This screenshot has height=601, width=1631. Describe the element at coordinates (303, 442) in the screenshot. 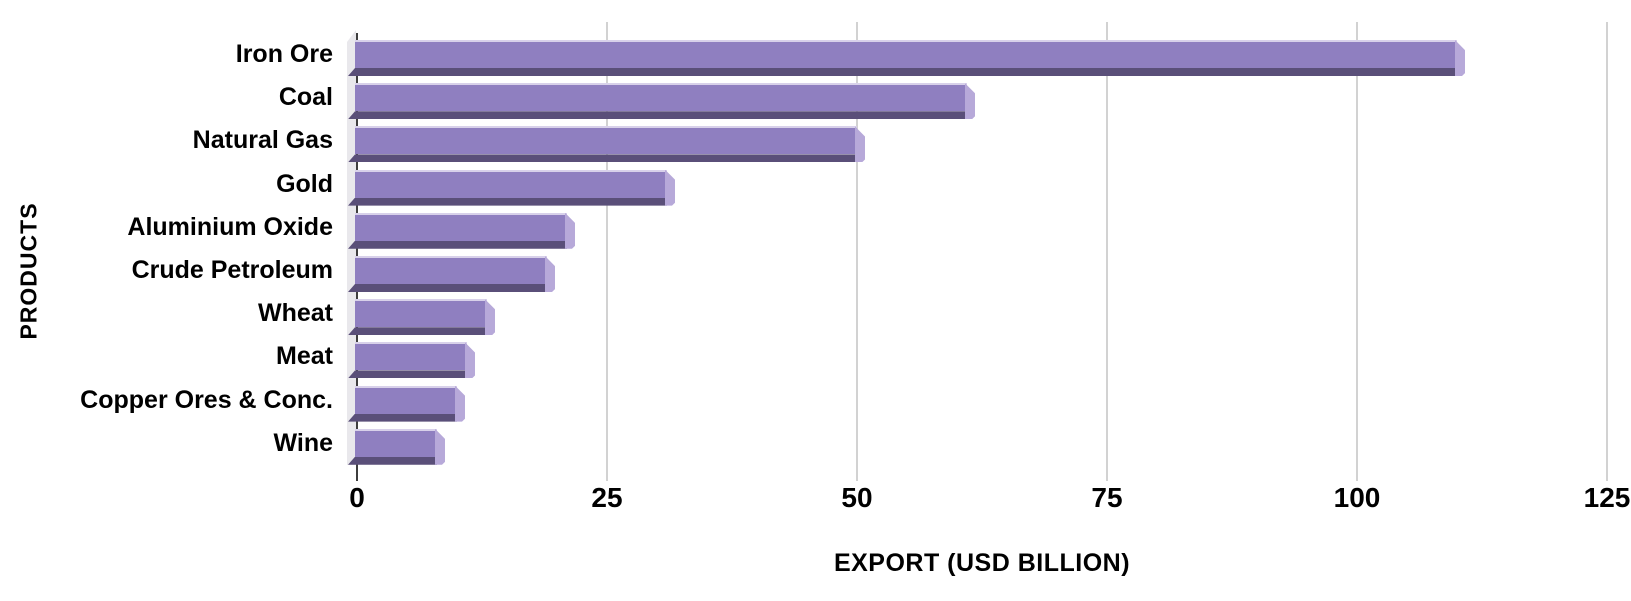

I see `category-label: Wine` at that location.